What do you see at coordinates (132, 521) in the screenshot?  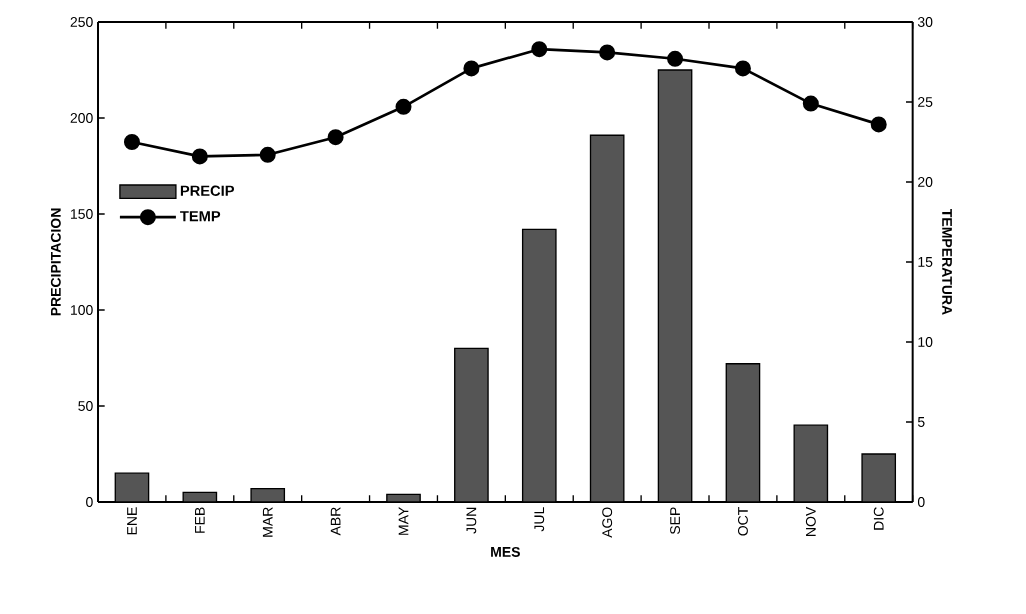 I see `x-tick-label: ENE` at bounding box center [132, 521].